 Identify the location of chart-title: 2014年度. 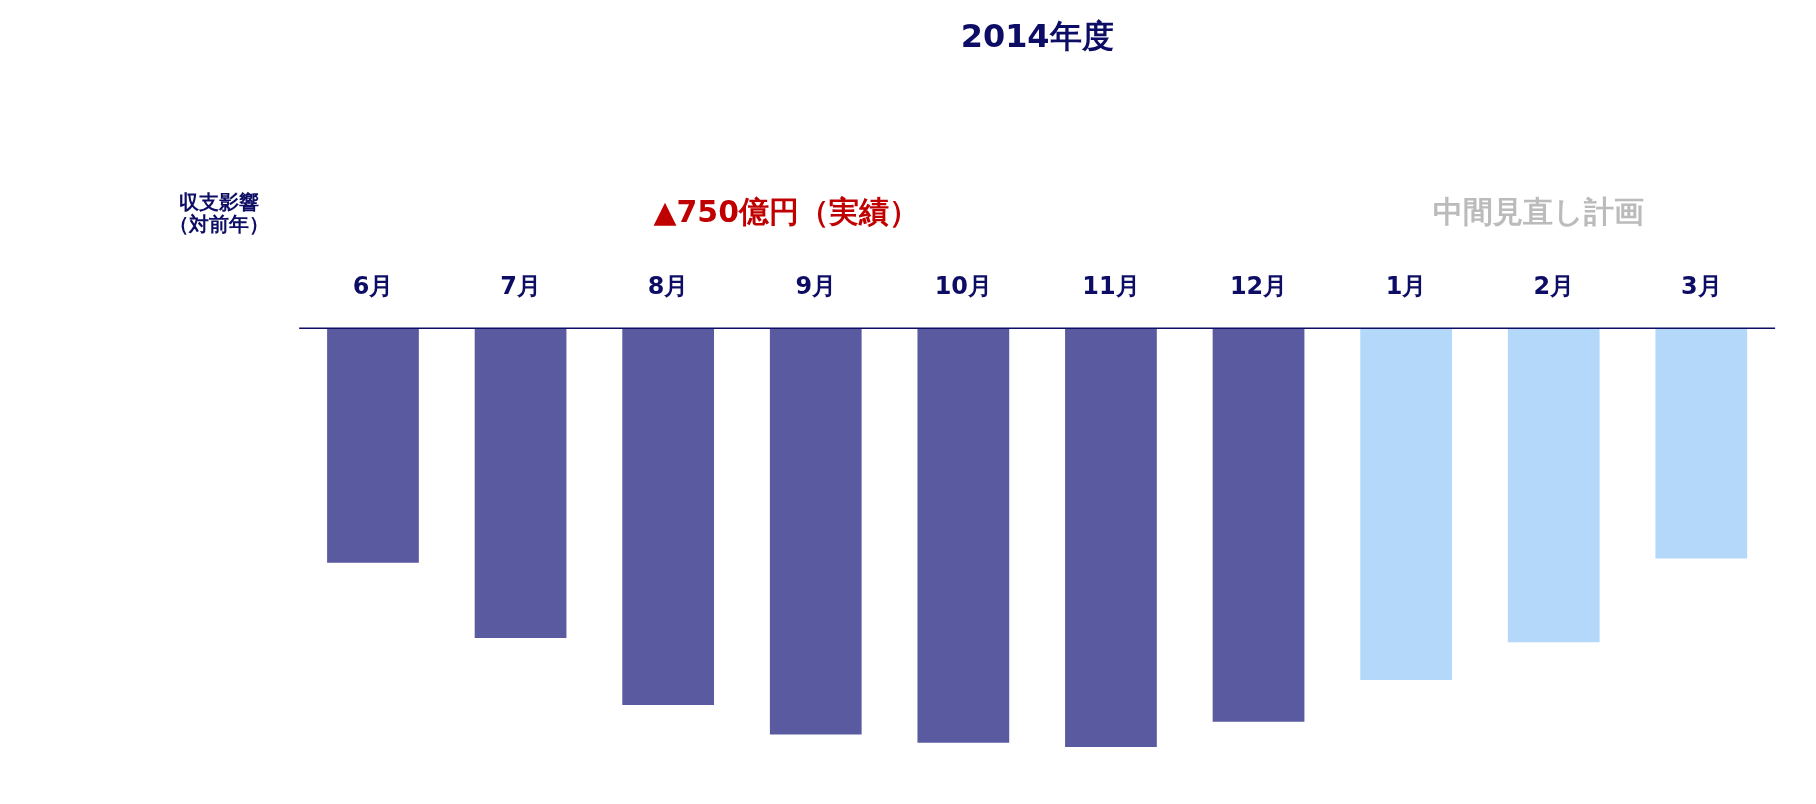
(1037, 35).